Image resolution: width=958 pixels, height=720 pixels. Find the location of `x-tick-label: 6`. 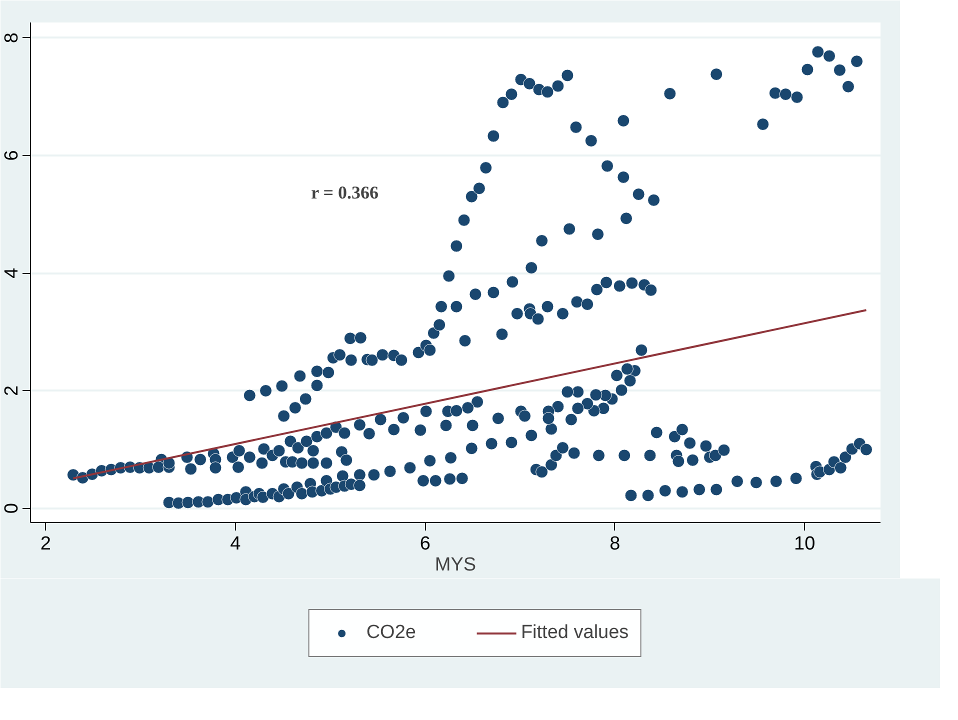

x-tick-label: 6 is located at coordinates (425, 544).